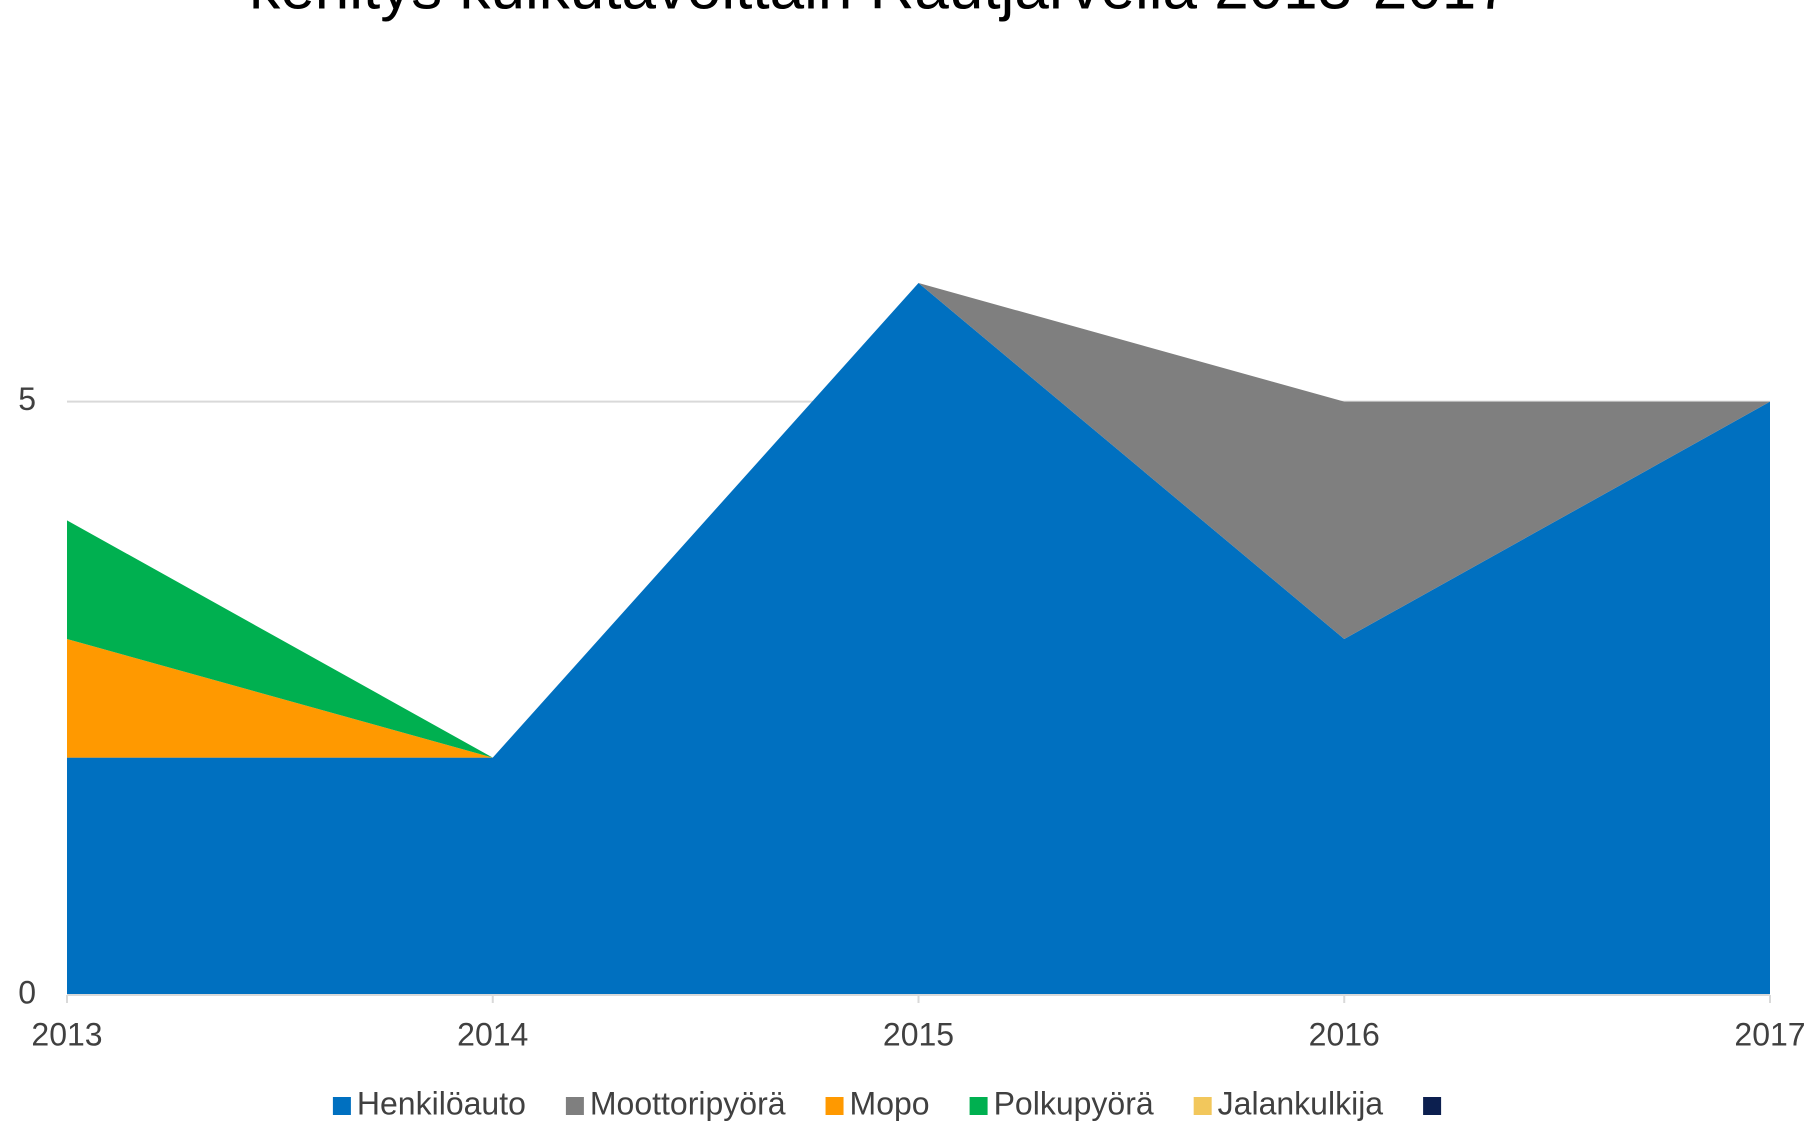  What do you see at coordinates (492, 1034) in the screenshot?
I see `x-tick-label: 2014` at bounding box center [492, 1034].